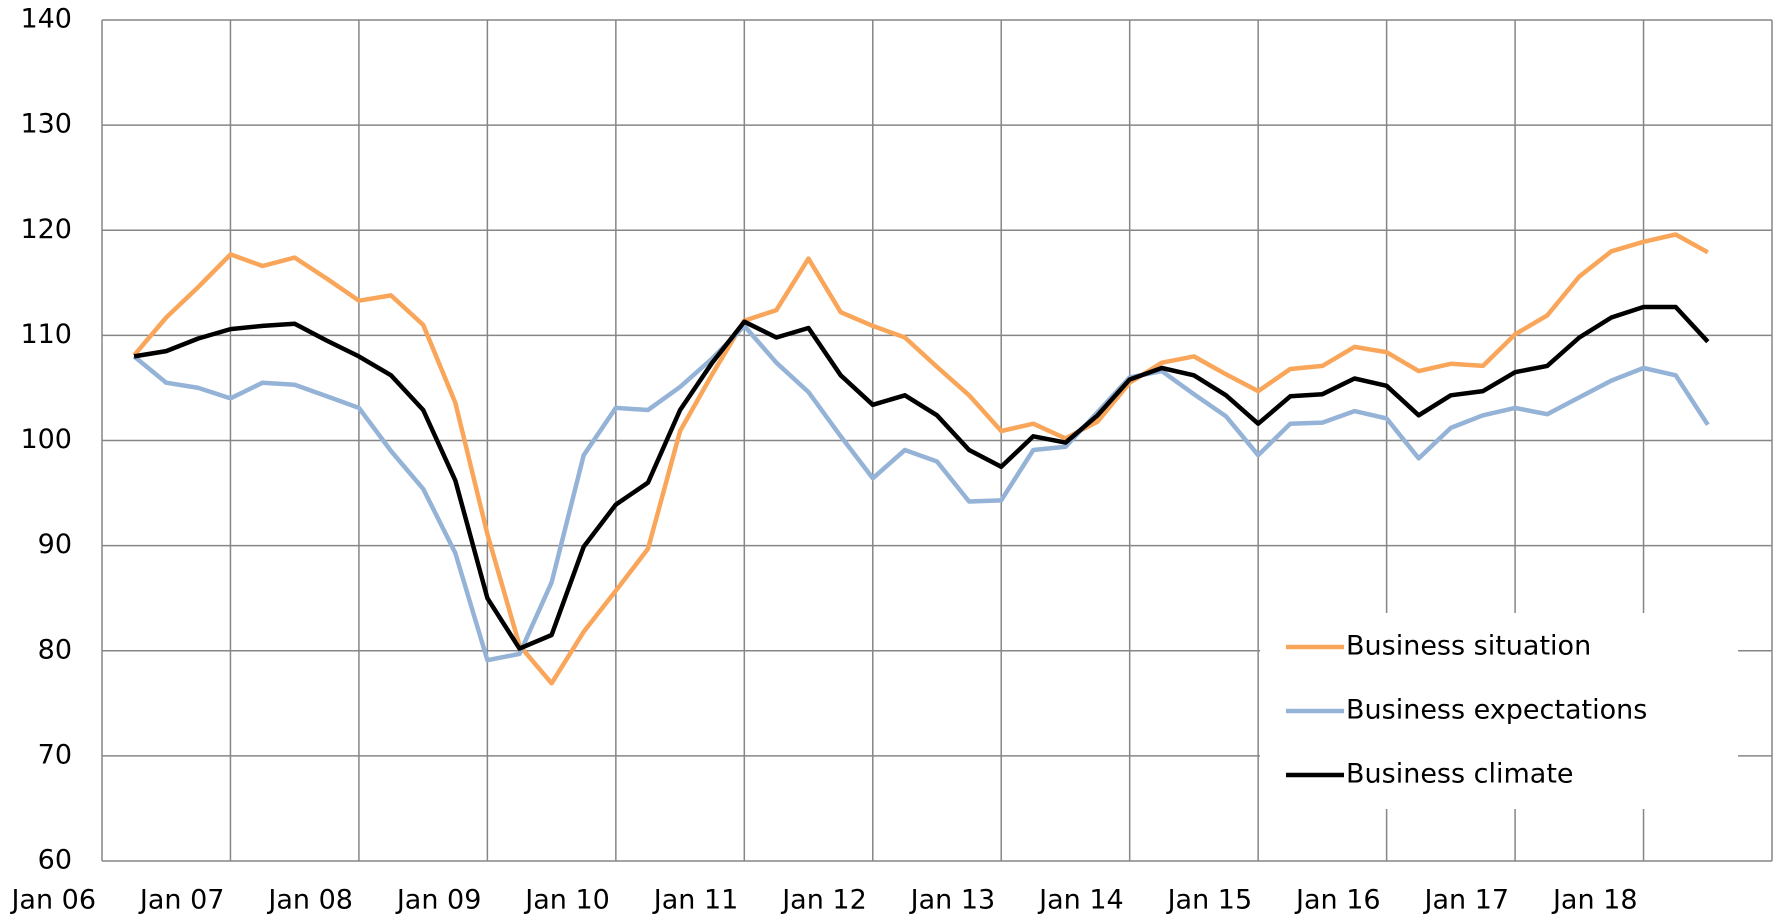  Describe the element at coordinates (1468, 646) in the screenshot. I see `legend-label: Business situation` at that location.